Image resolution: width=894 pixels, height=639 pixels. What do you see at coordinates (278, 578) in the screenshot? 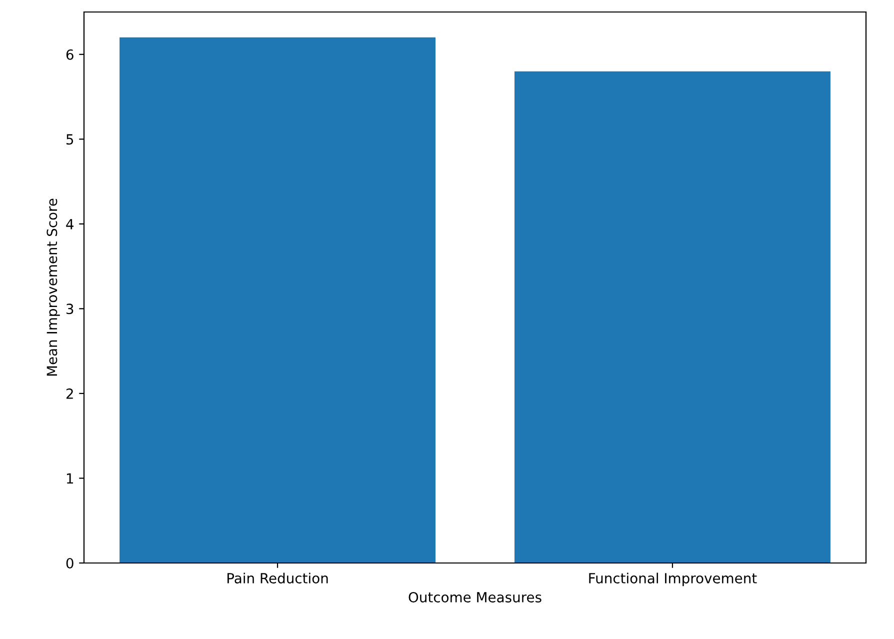
I see `x-tick-label: Pain Reduction` at bounding box center [278, 578].